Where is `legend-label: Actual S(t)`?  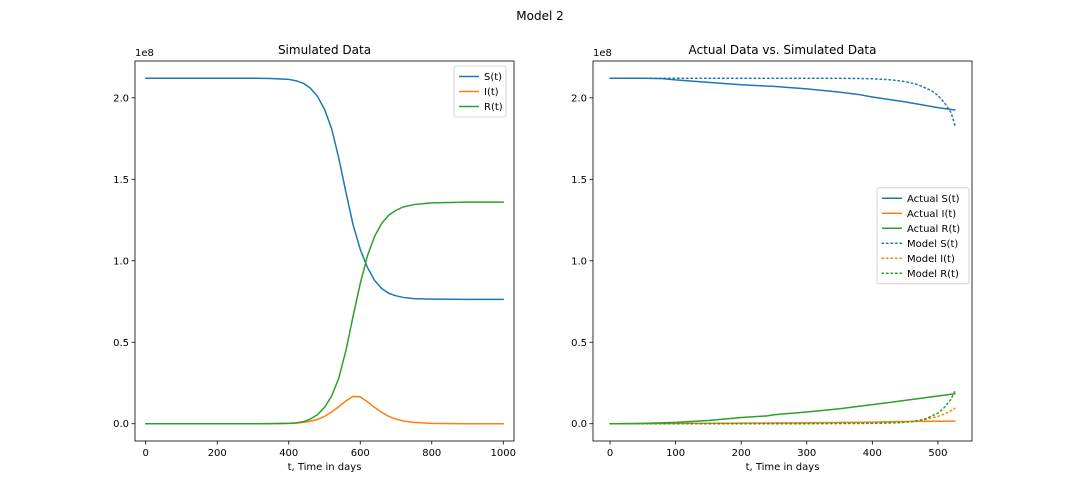
legend-label: Actual S(t) is located at coordinates (933, 199).